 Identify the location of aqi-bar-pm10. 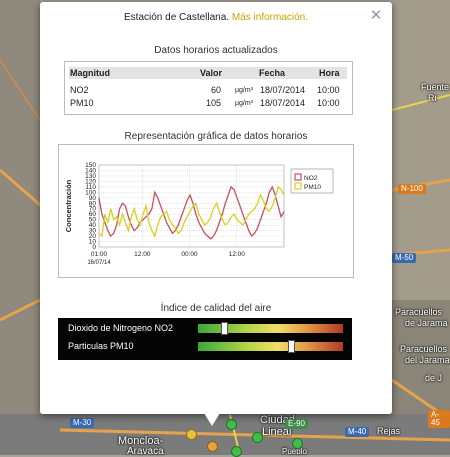
(270, 346).